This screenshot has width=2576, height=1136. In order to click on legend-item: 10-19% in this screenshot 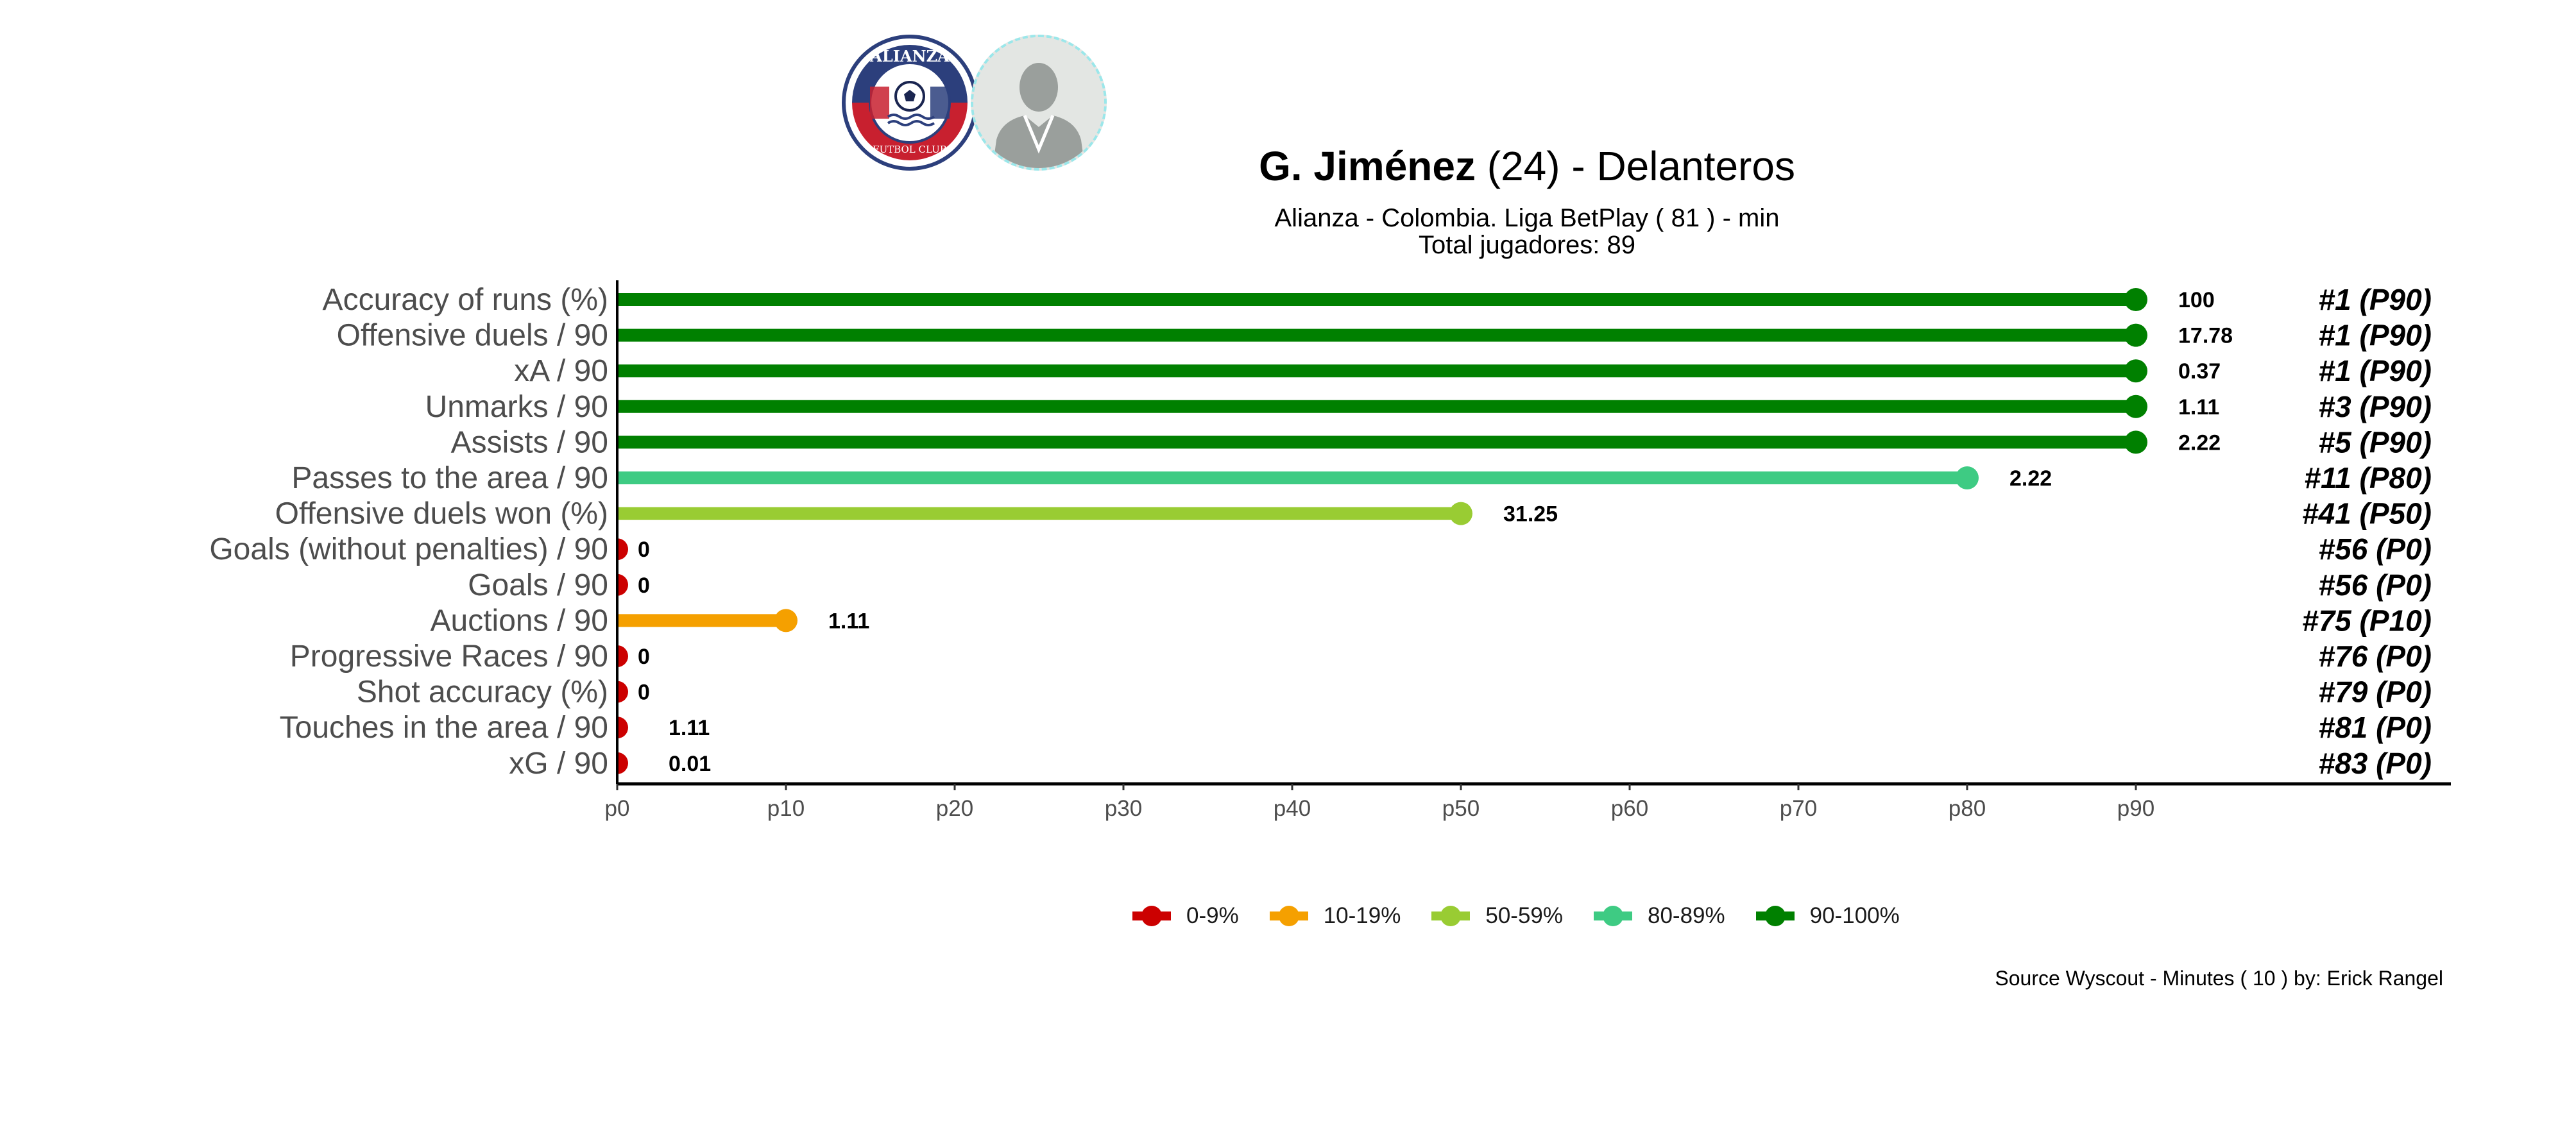, I will do `click(1335, 916)`.